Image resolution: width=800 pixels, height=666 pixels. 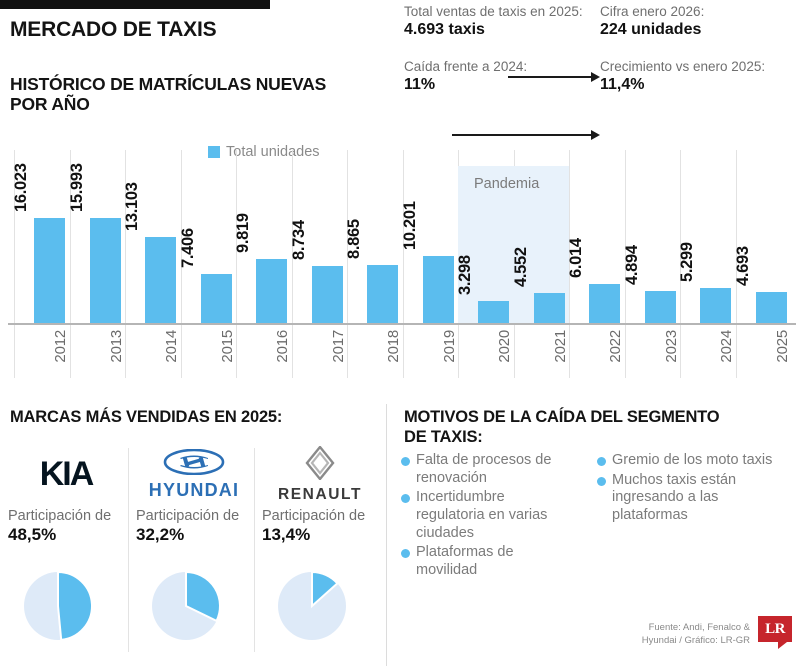 I want to click on hyundai-logo: HYUNDAI, so click(x=194, y=474).